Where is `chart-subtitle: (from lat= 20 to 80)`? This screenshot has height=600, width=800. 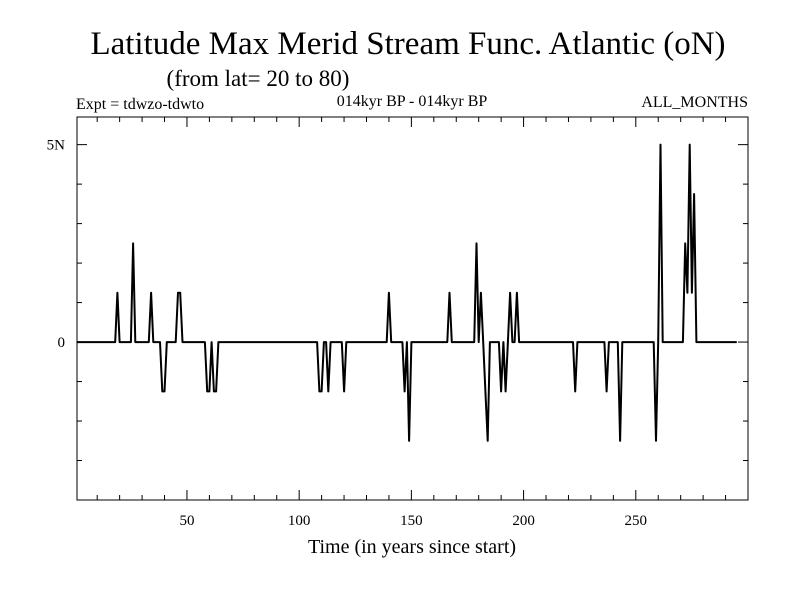
chart-subtitle: (from lat= 20 to 80) is located at coordinates (258, 78).